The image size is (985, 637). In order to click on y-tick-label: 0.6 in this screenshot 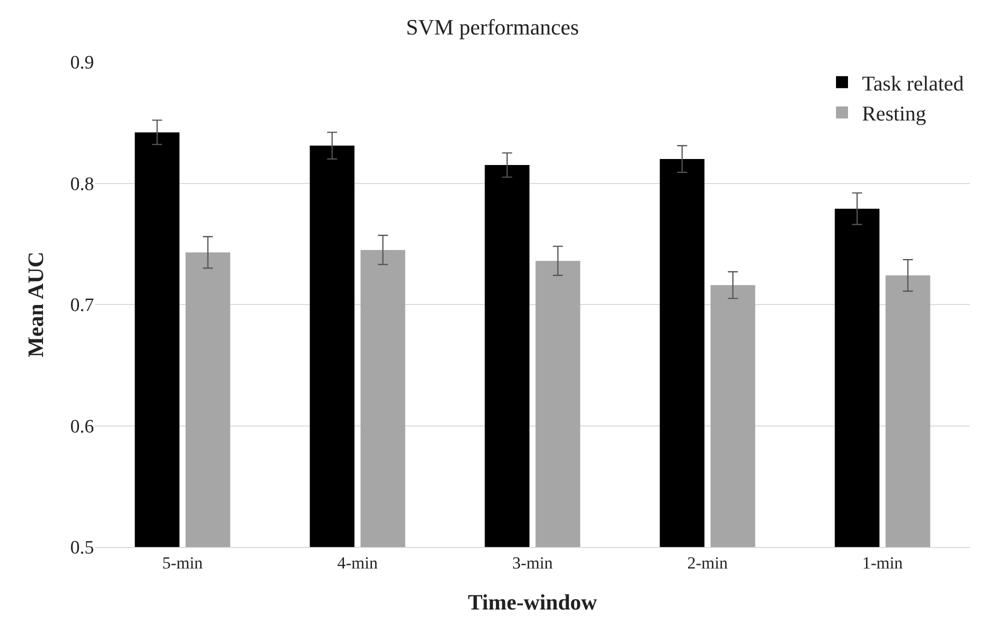, I will do `click(82, 427)`.